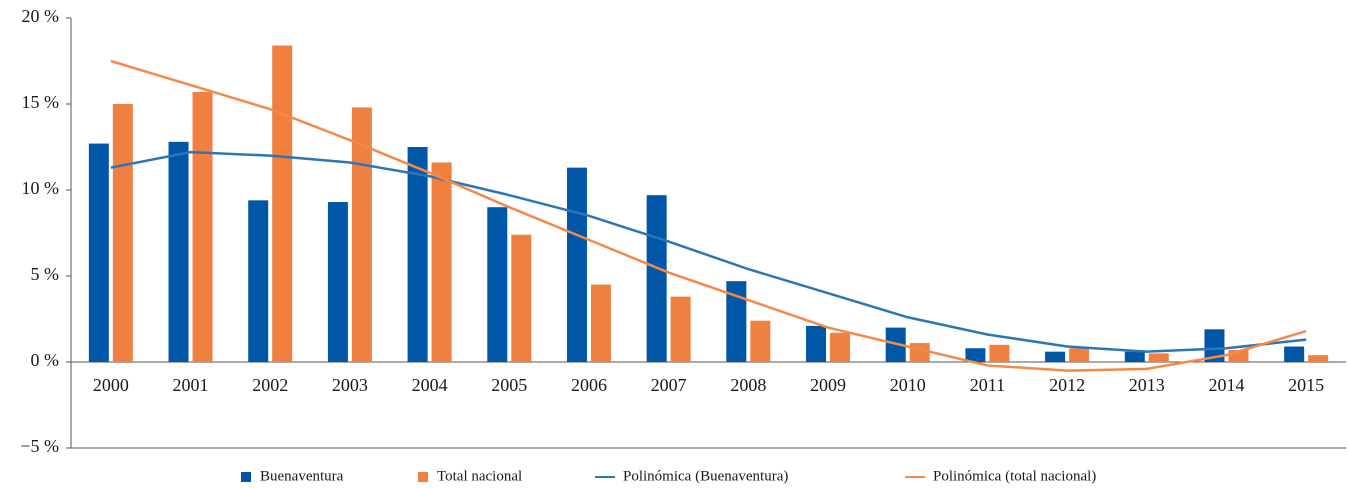 The width and height of the screenshot is (1348, 488). Describe the element at coordinates (111, 385) in the screenshot. I see `x-tick-label: 2000` at that location.